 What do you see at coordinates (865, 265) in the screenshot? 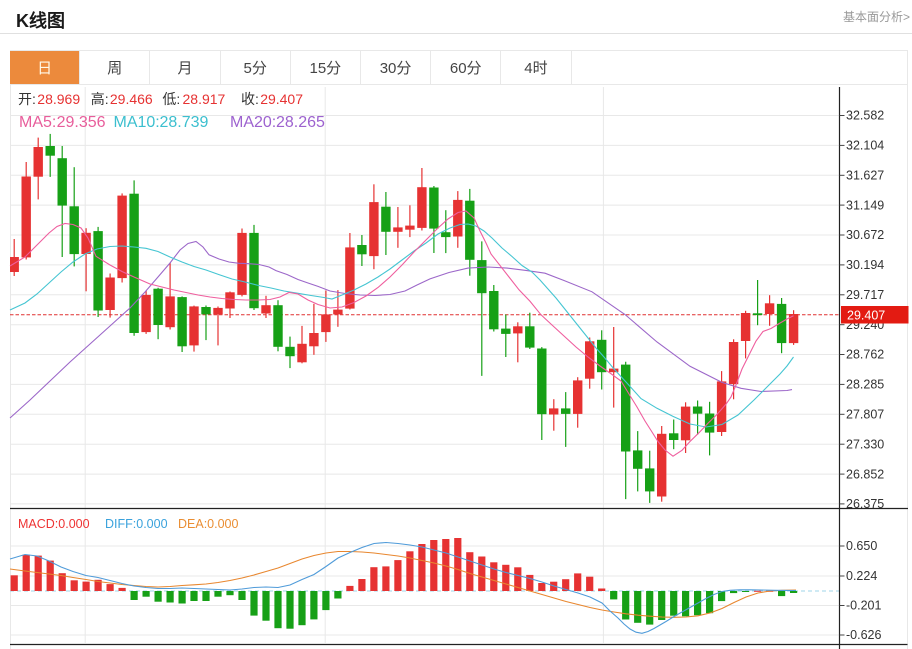
I see `svg-text: 30.194` at bounding box center [865, 265].